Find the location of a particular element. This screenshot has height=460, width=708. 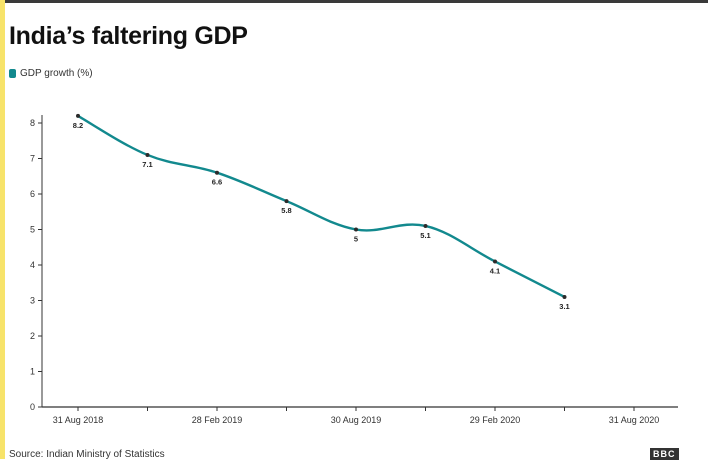

x-tick-label: 28 Feb 2019 is located at coordinates (217, 420).